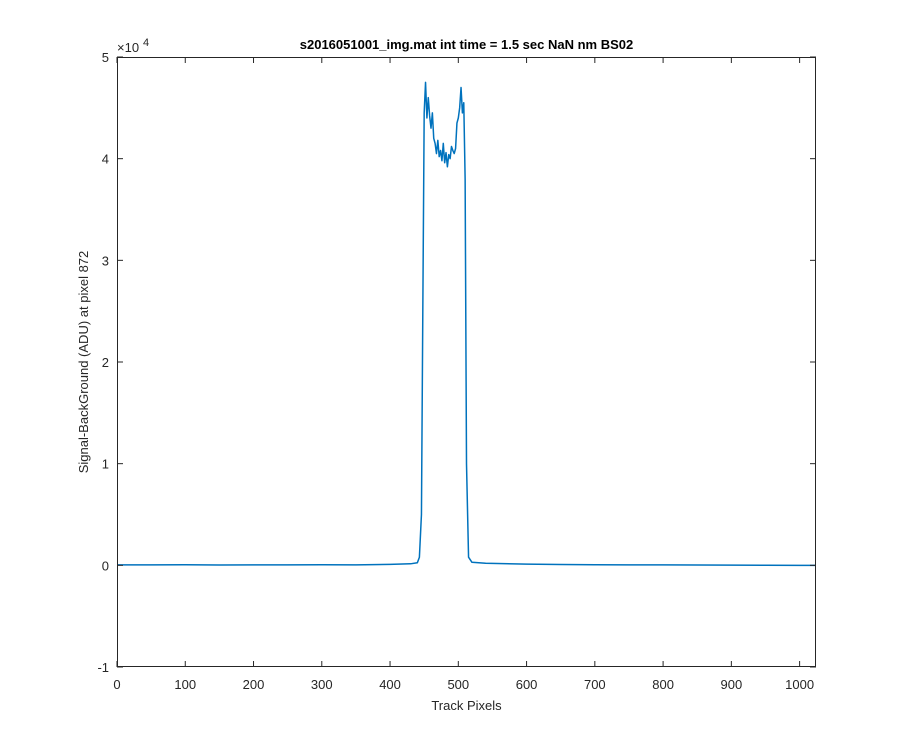 This screenshot has width=900, height=755. I want to click on x-tick-label: 700, so click(595, 684).